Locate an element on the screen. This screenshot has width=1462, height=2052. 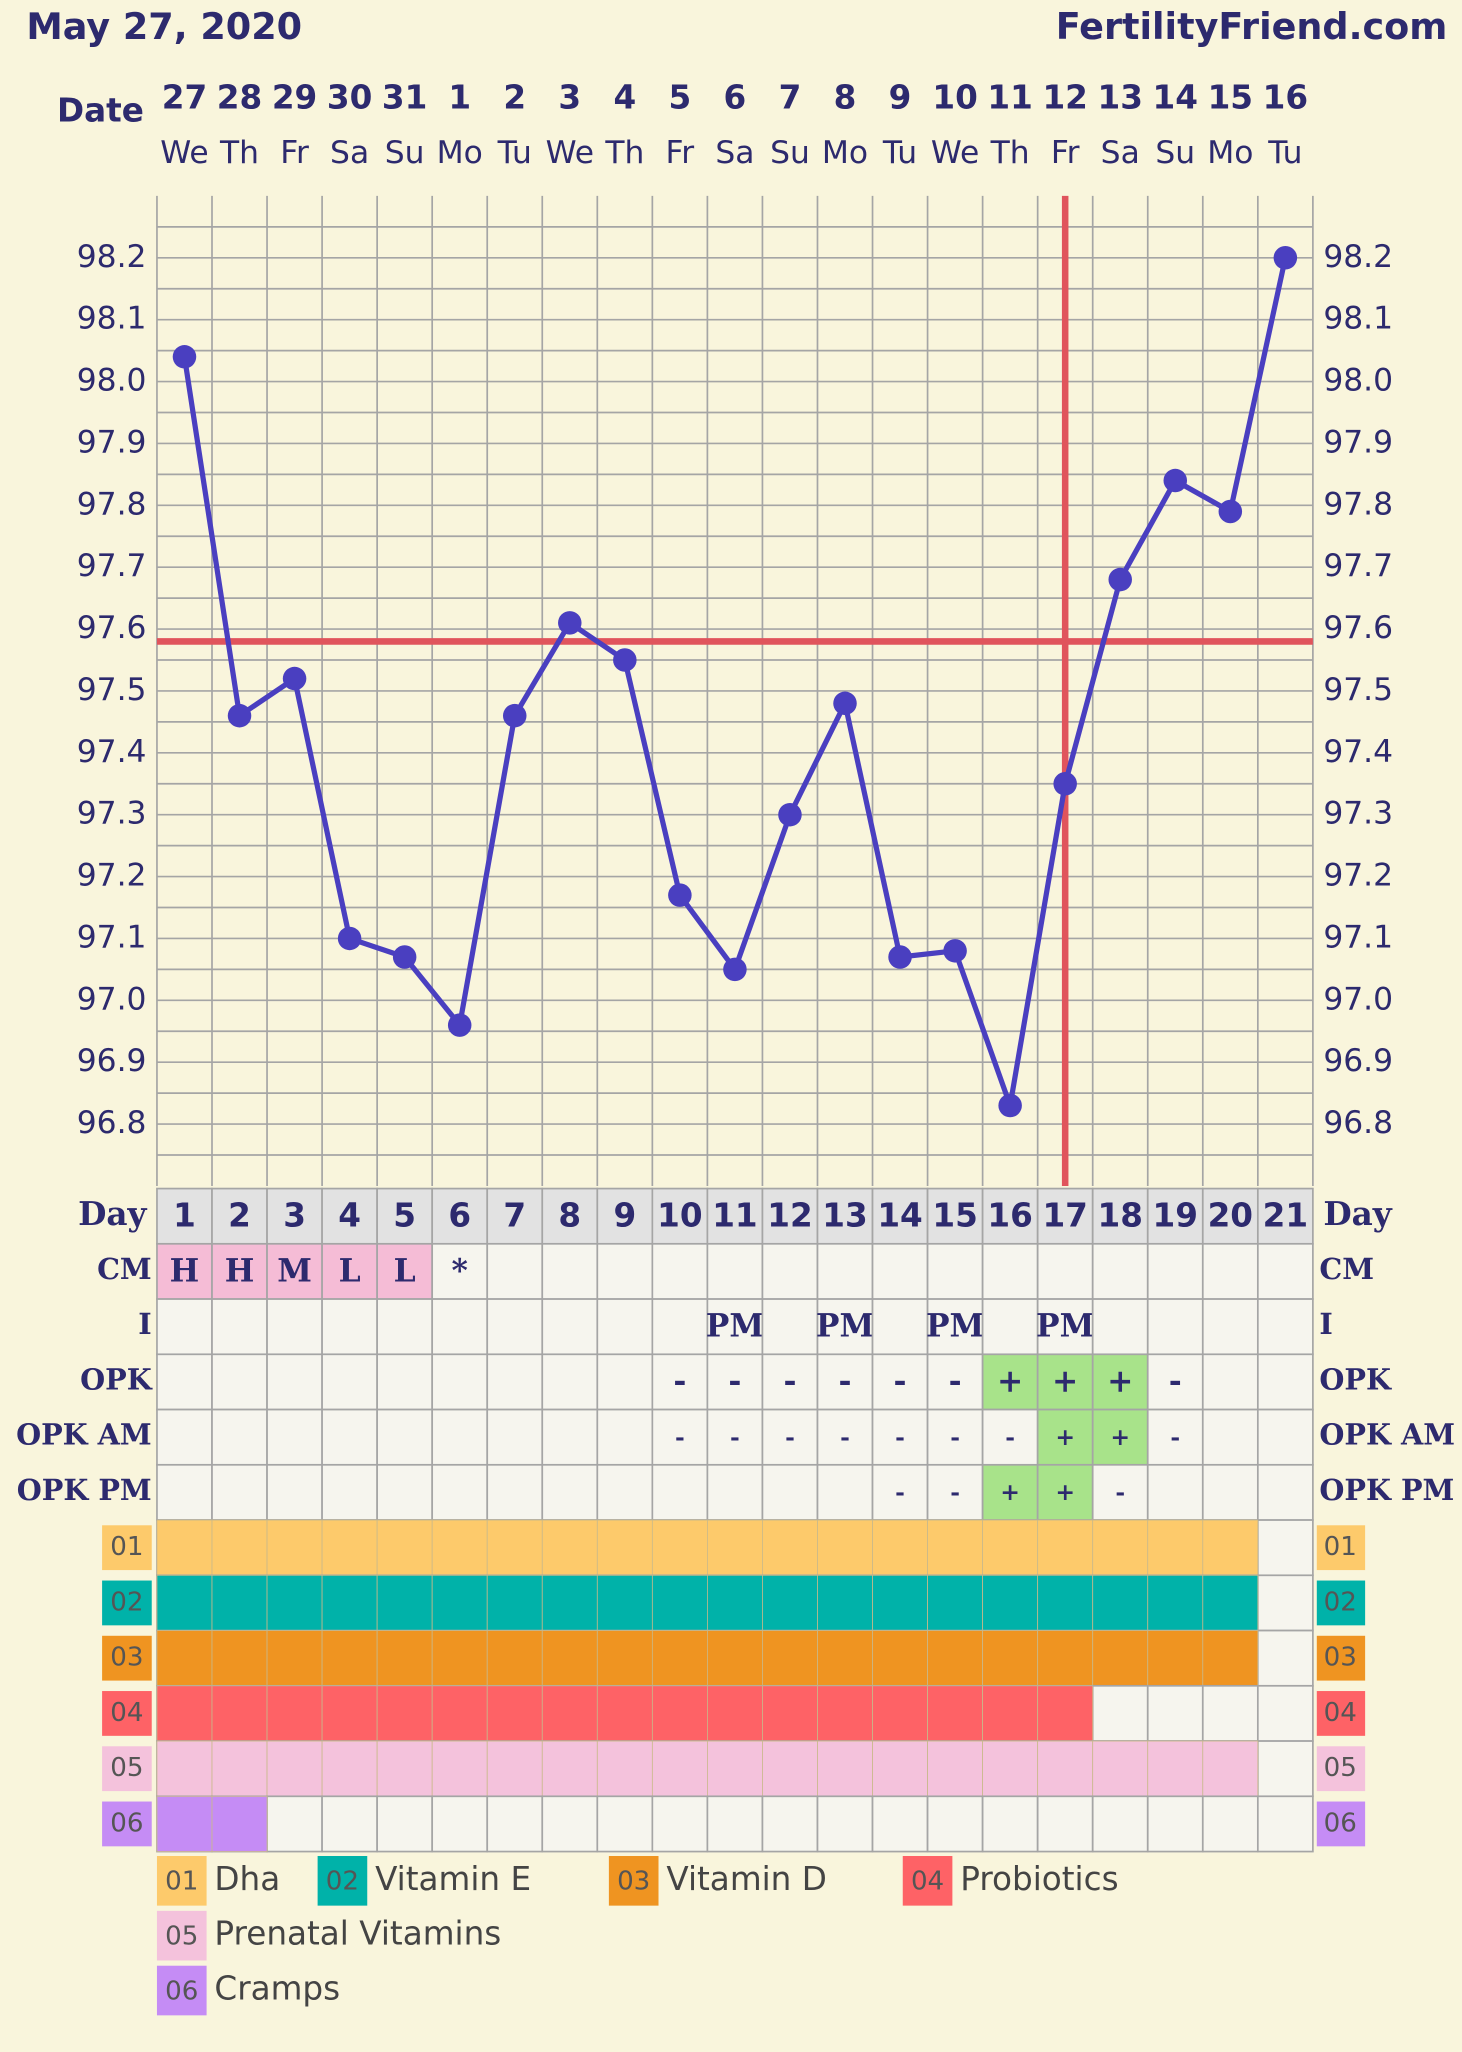
y2-tick-label: 97.5 is located at coordinates (1358, 690).